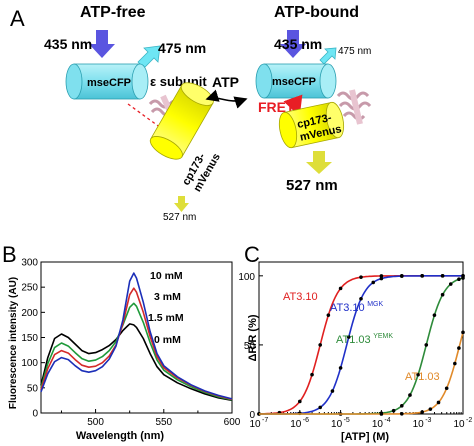  What do you see at coordinates (375, 304) in the screenshot?
I see `panel-c-series-label-sup: MGK` at bounding box center [375, 304].